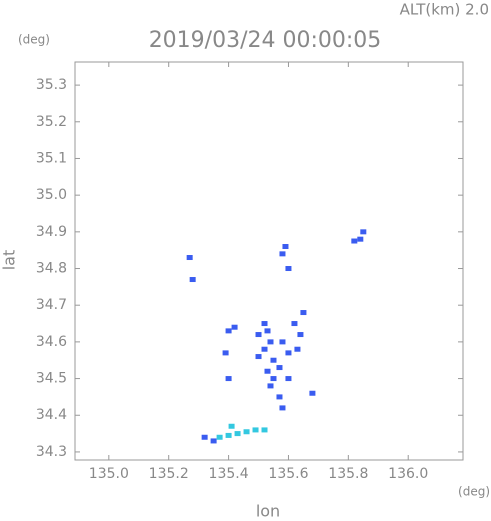 The width and height of the screenshot is (491, 521). Describe the element at coordinates (348, 474) in the screenshot. I see `x-tick-label: 135.8` at that location.